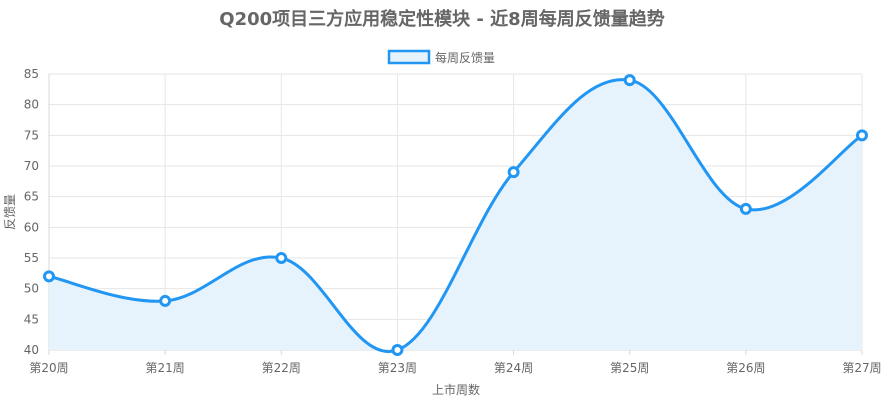 The width and height of the screenshot is (884, 401). I want to click on legend: 每周反馈量, so click(441, 57).